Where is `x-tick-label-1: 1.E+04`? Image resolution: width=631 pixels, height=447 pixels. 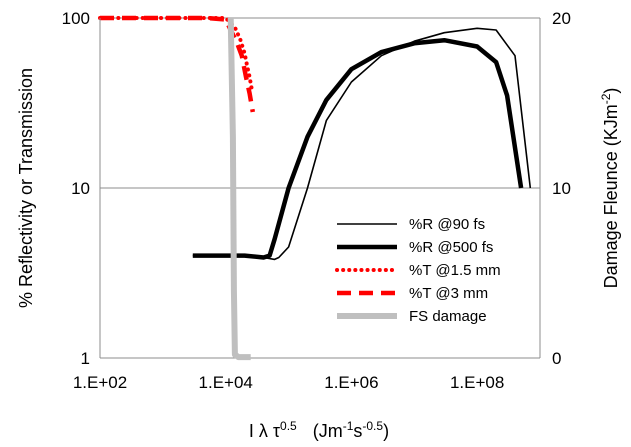
x-tick-label-1: 1.E+04 is located at coordinates (226, 382).